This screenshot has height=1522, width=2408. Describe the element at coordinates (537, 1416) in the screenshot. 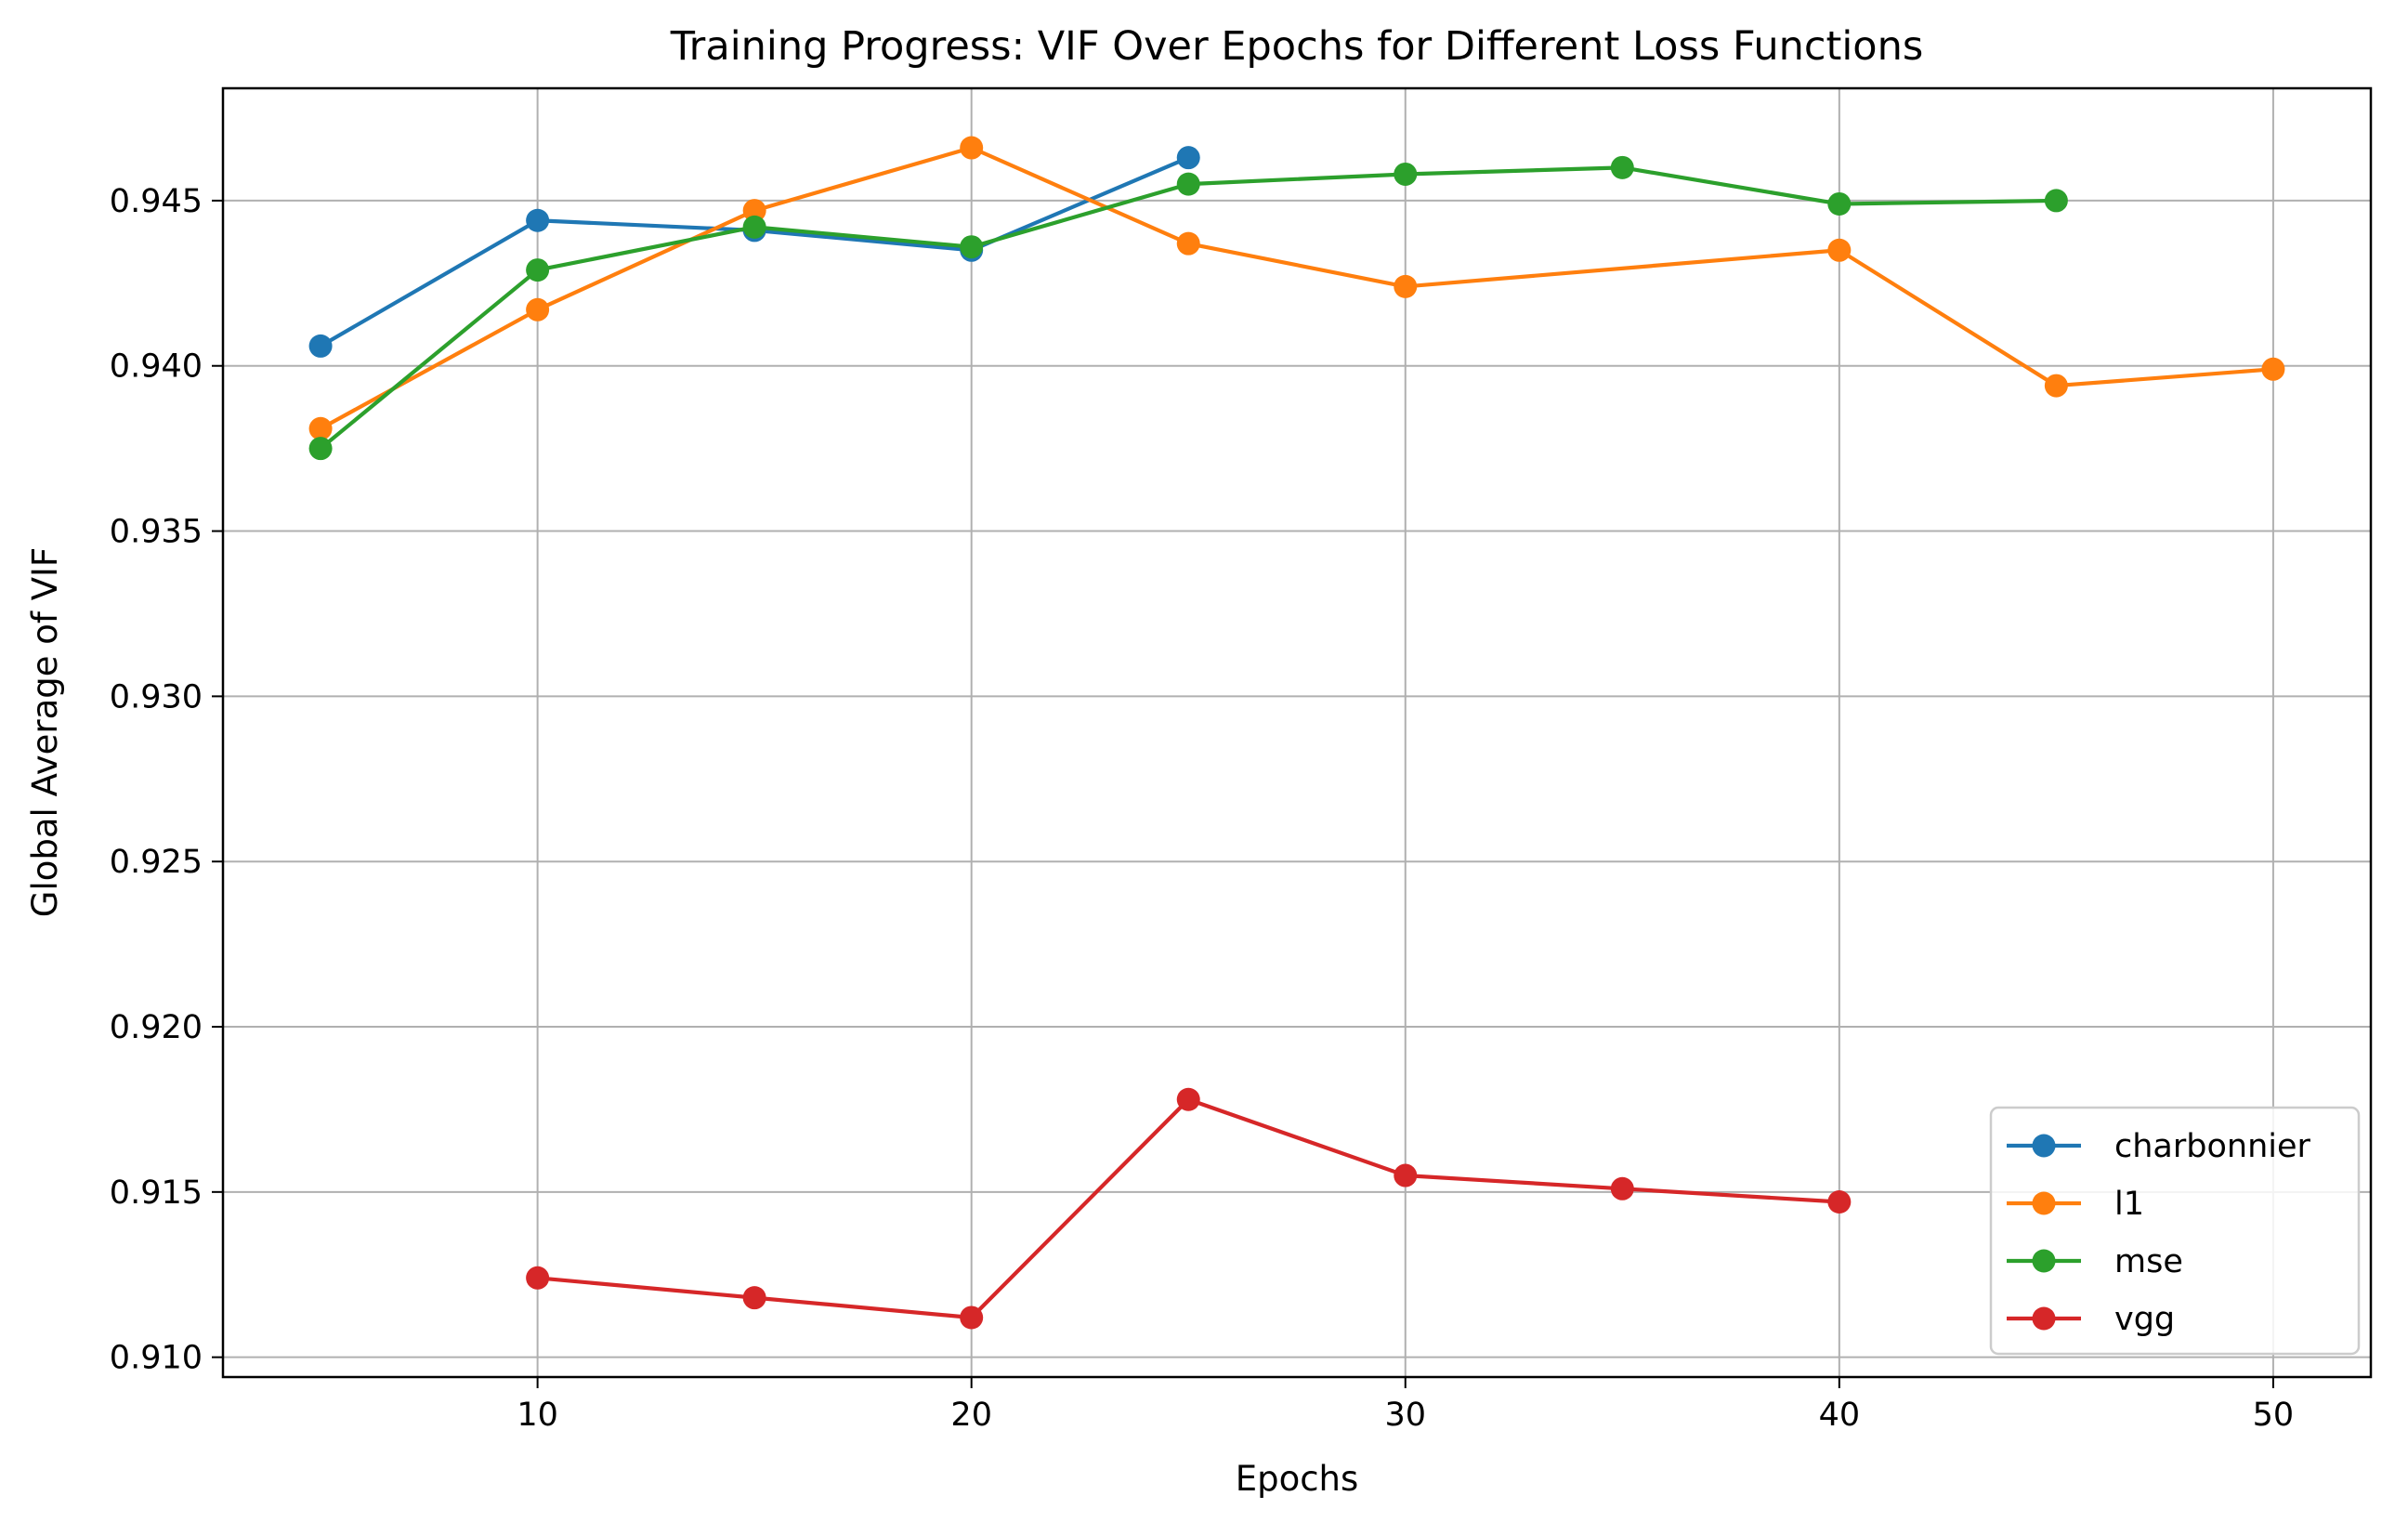

I see `x-tick-label: 10` at that location.